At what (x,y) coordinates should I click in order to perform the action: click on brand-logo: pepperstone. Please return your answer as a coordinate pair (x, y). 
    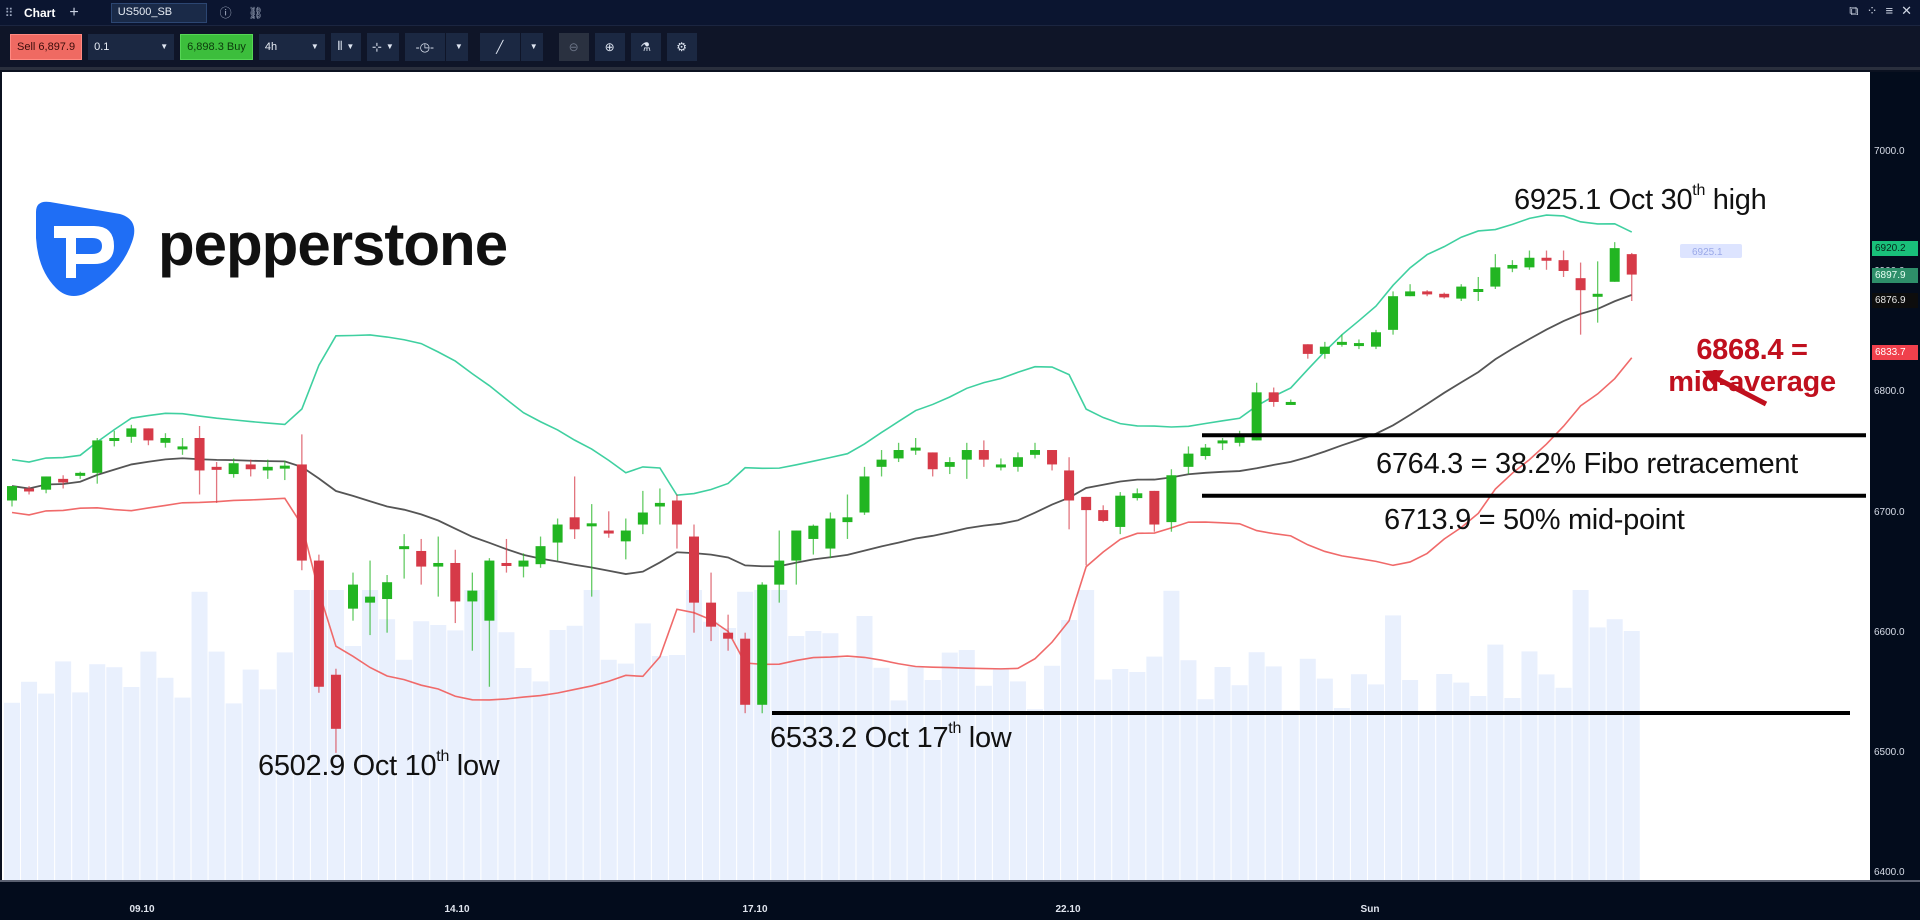
    Looking at the image, I should click on (268, 248).